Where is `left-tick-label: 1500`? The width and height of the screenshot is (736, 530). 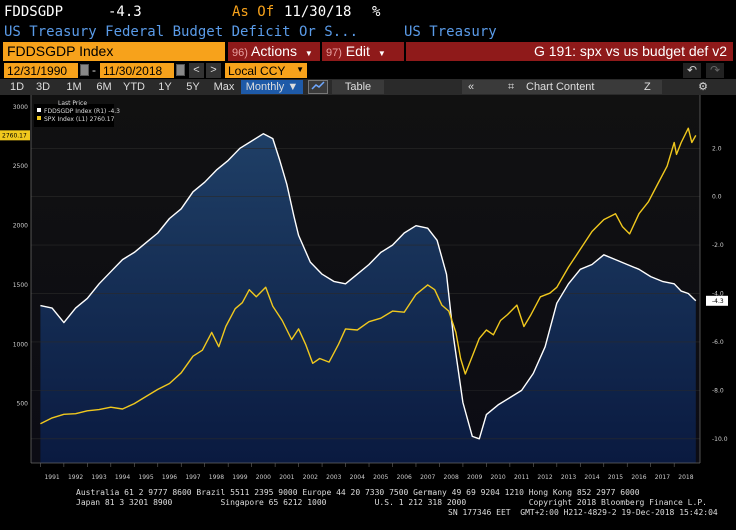
left-tick-label: 1500 is located at coordinates (20, 285).